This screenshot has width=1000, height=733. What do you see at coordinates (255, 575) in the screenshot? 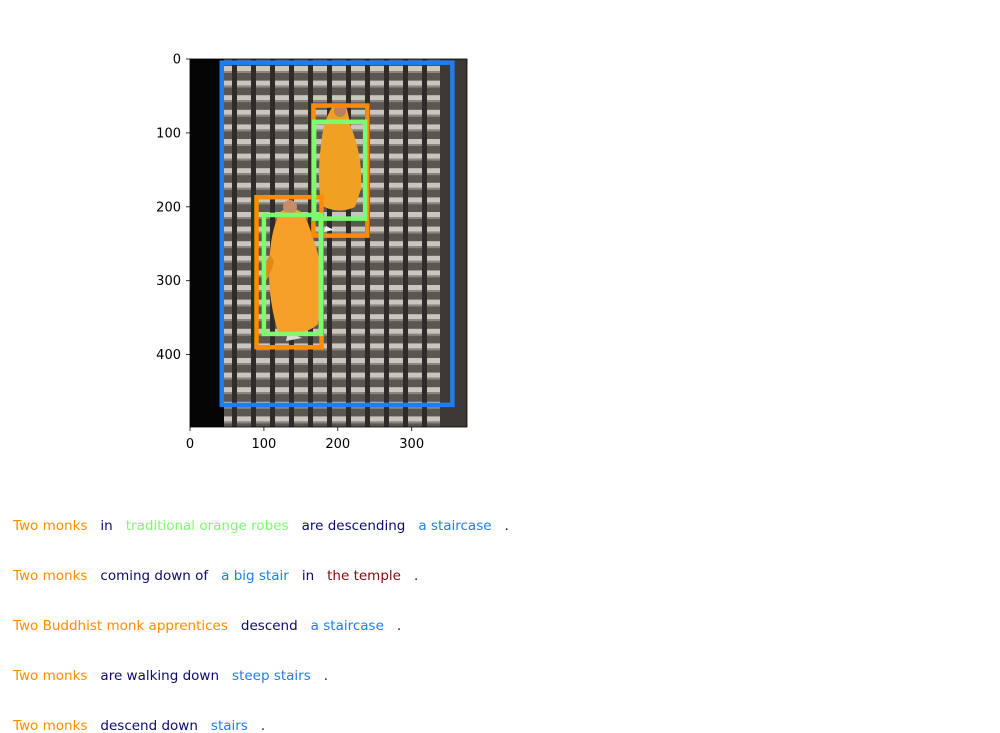
I see `caption-phrase: a big stair` at bounding box center [255, 575].